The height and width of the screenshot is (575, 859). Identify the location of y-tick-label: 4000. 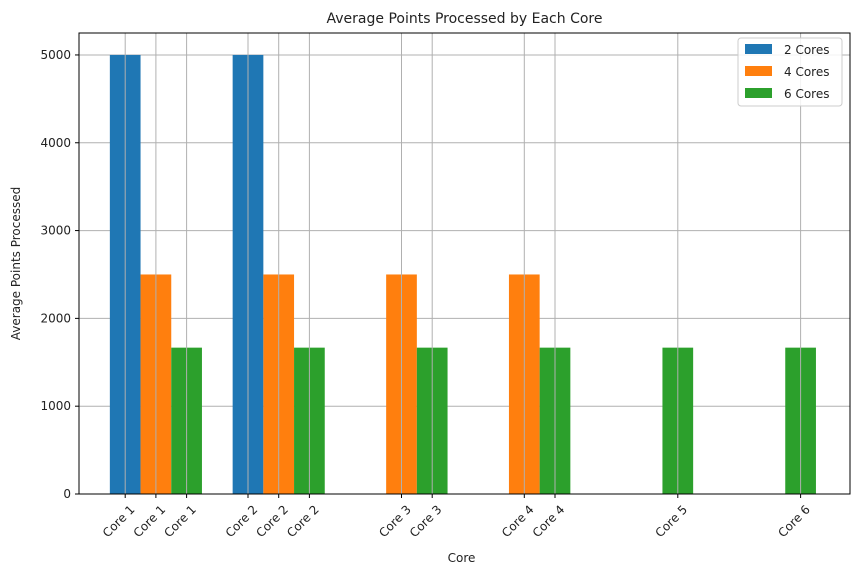
(55, 143).